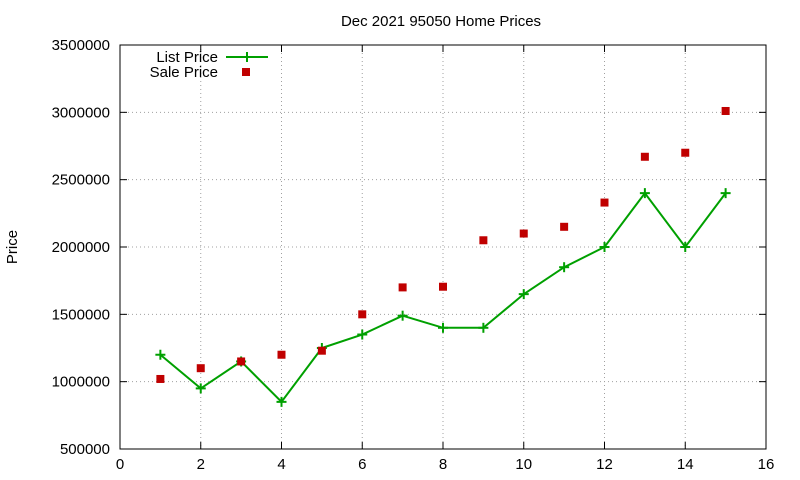  I want to click on y-tick-label: 3000000, so click(81, 112).